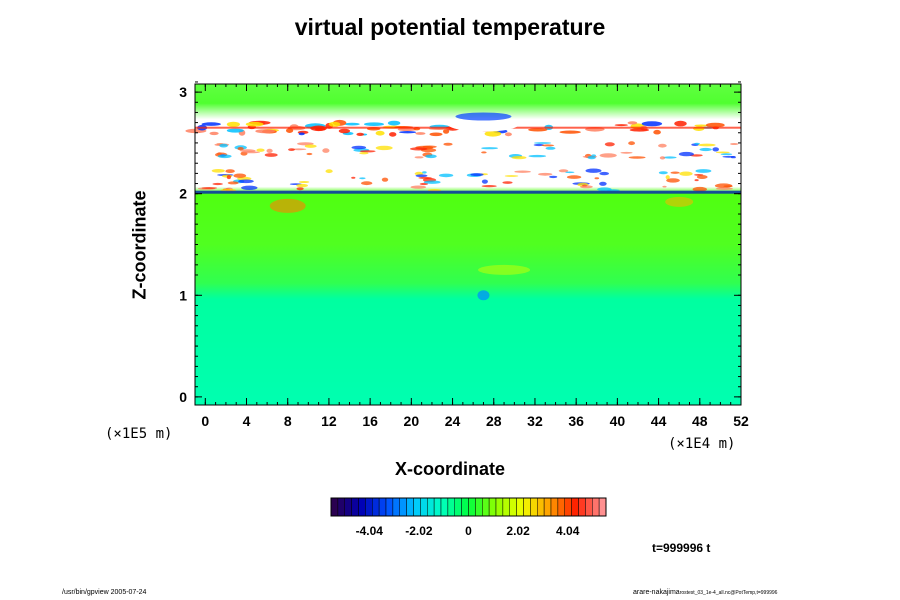 This screenshot has height=600, width=900. What do you see at coordinates (618, 421) in the screenshot?
I see `x-tick-label: 40` at bounding box center [618, 421].